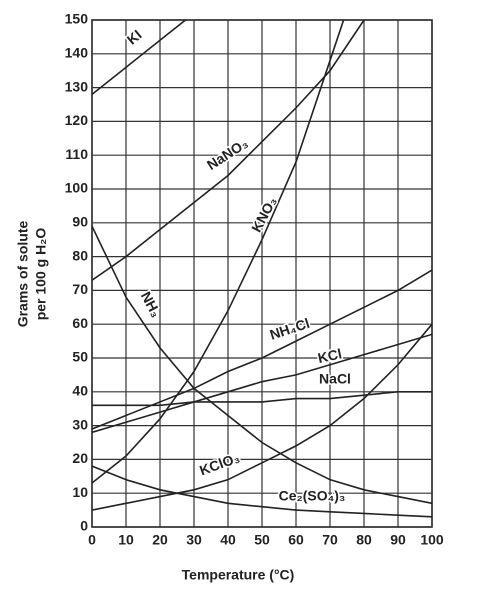 The image size is (484, 604). Describe the element at coordinates (238, 575) in the screenshot. I see `x-axis-title: Temperature (°C)` at that location.